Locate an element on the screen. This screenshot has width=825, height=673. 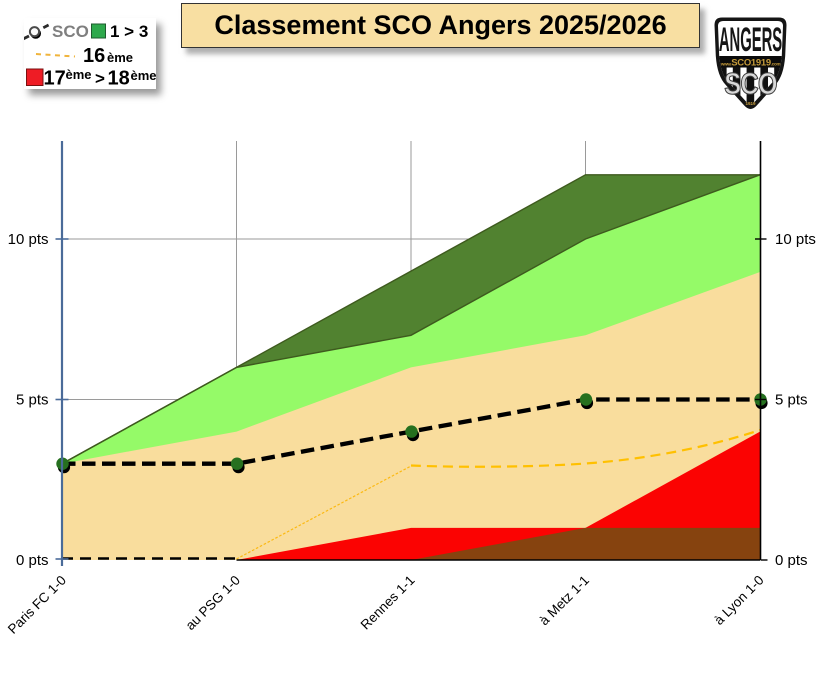
svg-text: 1919 is located at coordinates (750, 103).